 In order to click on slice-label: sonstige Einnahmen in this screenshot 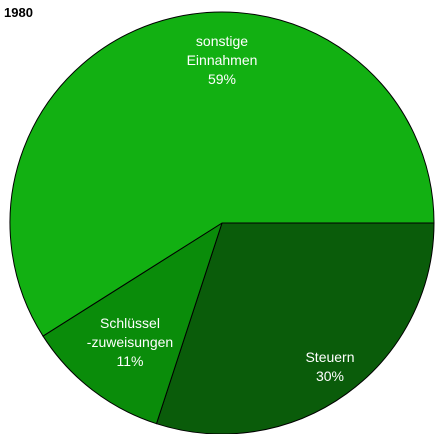, I will do `click(222, 50)`.